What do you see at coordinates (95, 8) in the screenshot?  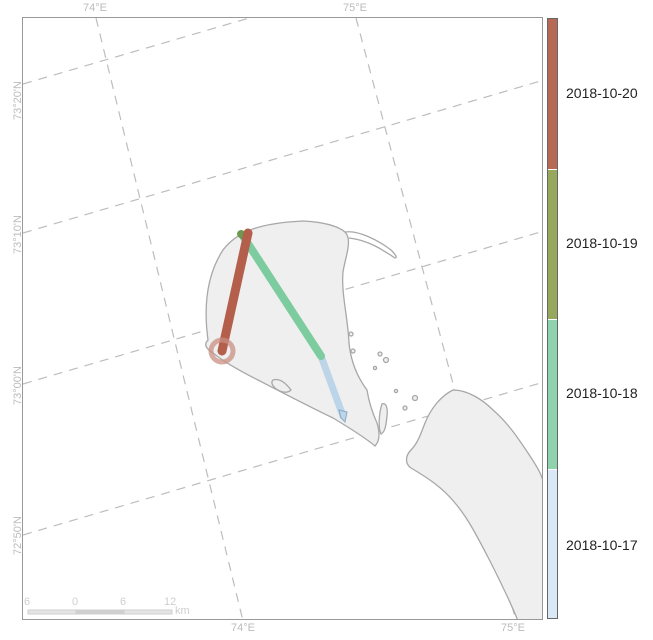 I see `lon-label-top: 74°E` at bounding box center [95, 8].